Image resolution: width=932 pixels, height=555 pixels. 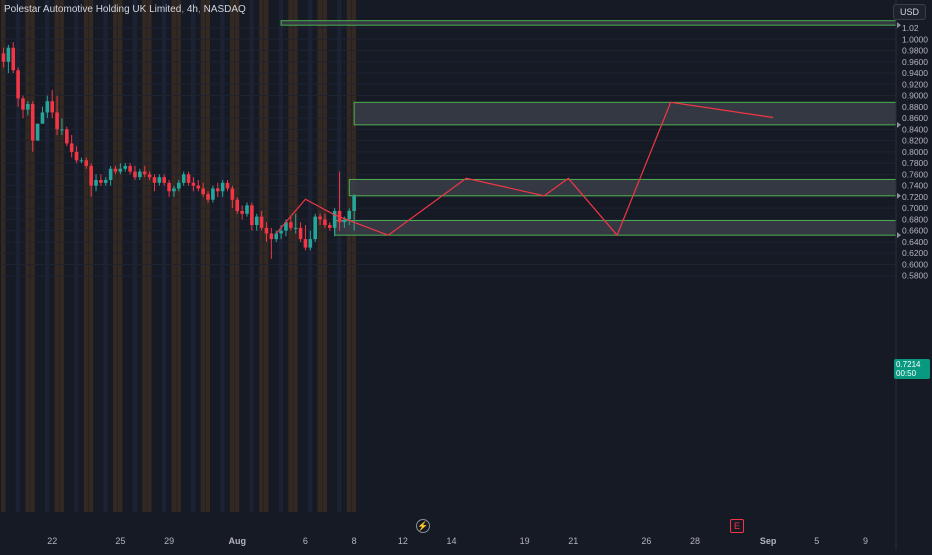 I want to click on x-tick-label: 14, so click(x=452, y=541).